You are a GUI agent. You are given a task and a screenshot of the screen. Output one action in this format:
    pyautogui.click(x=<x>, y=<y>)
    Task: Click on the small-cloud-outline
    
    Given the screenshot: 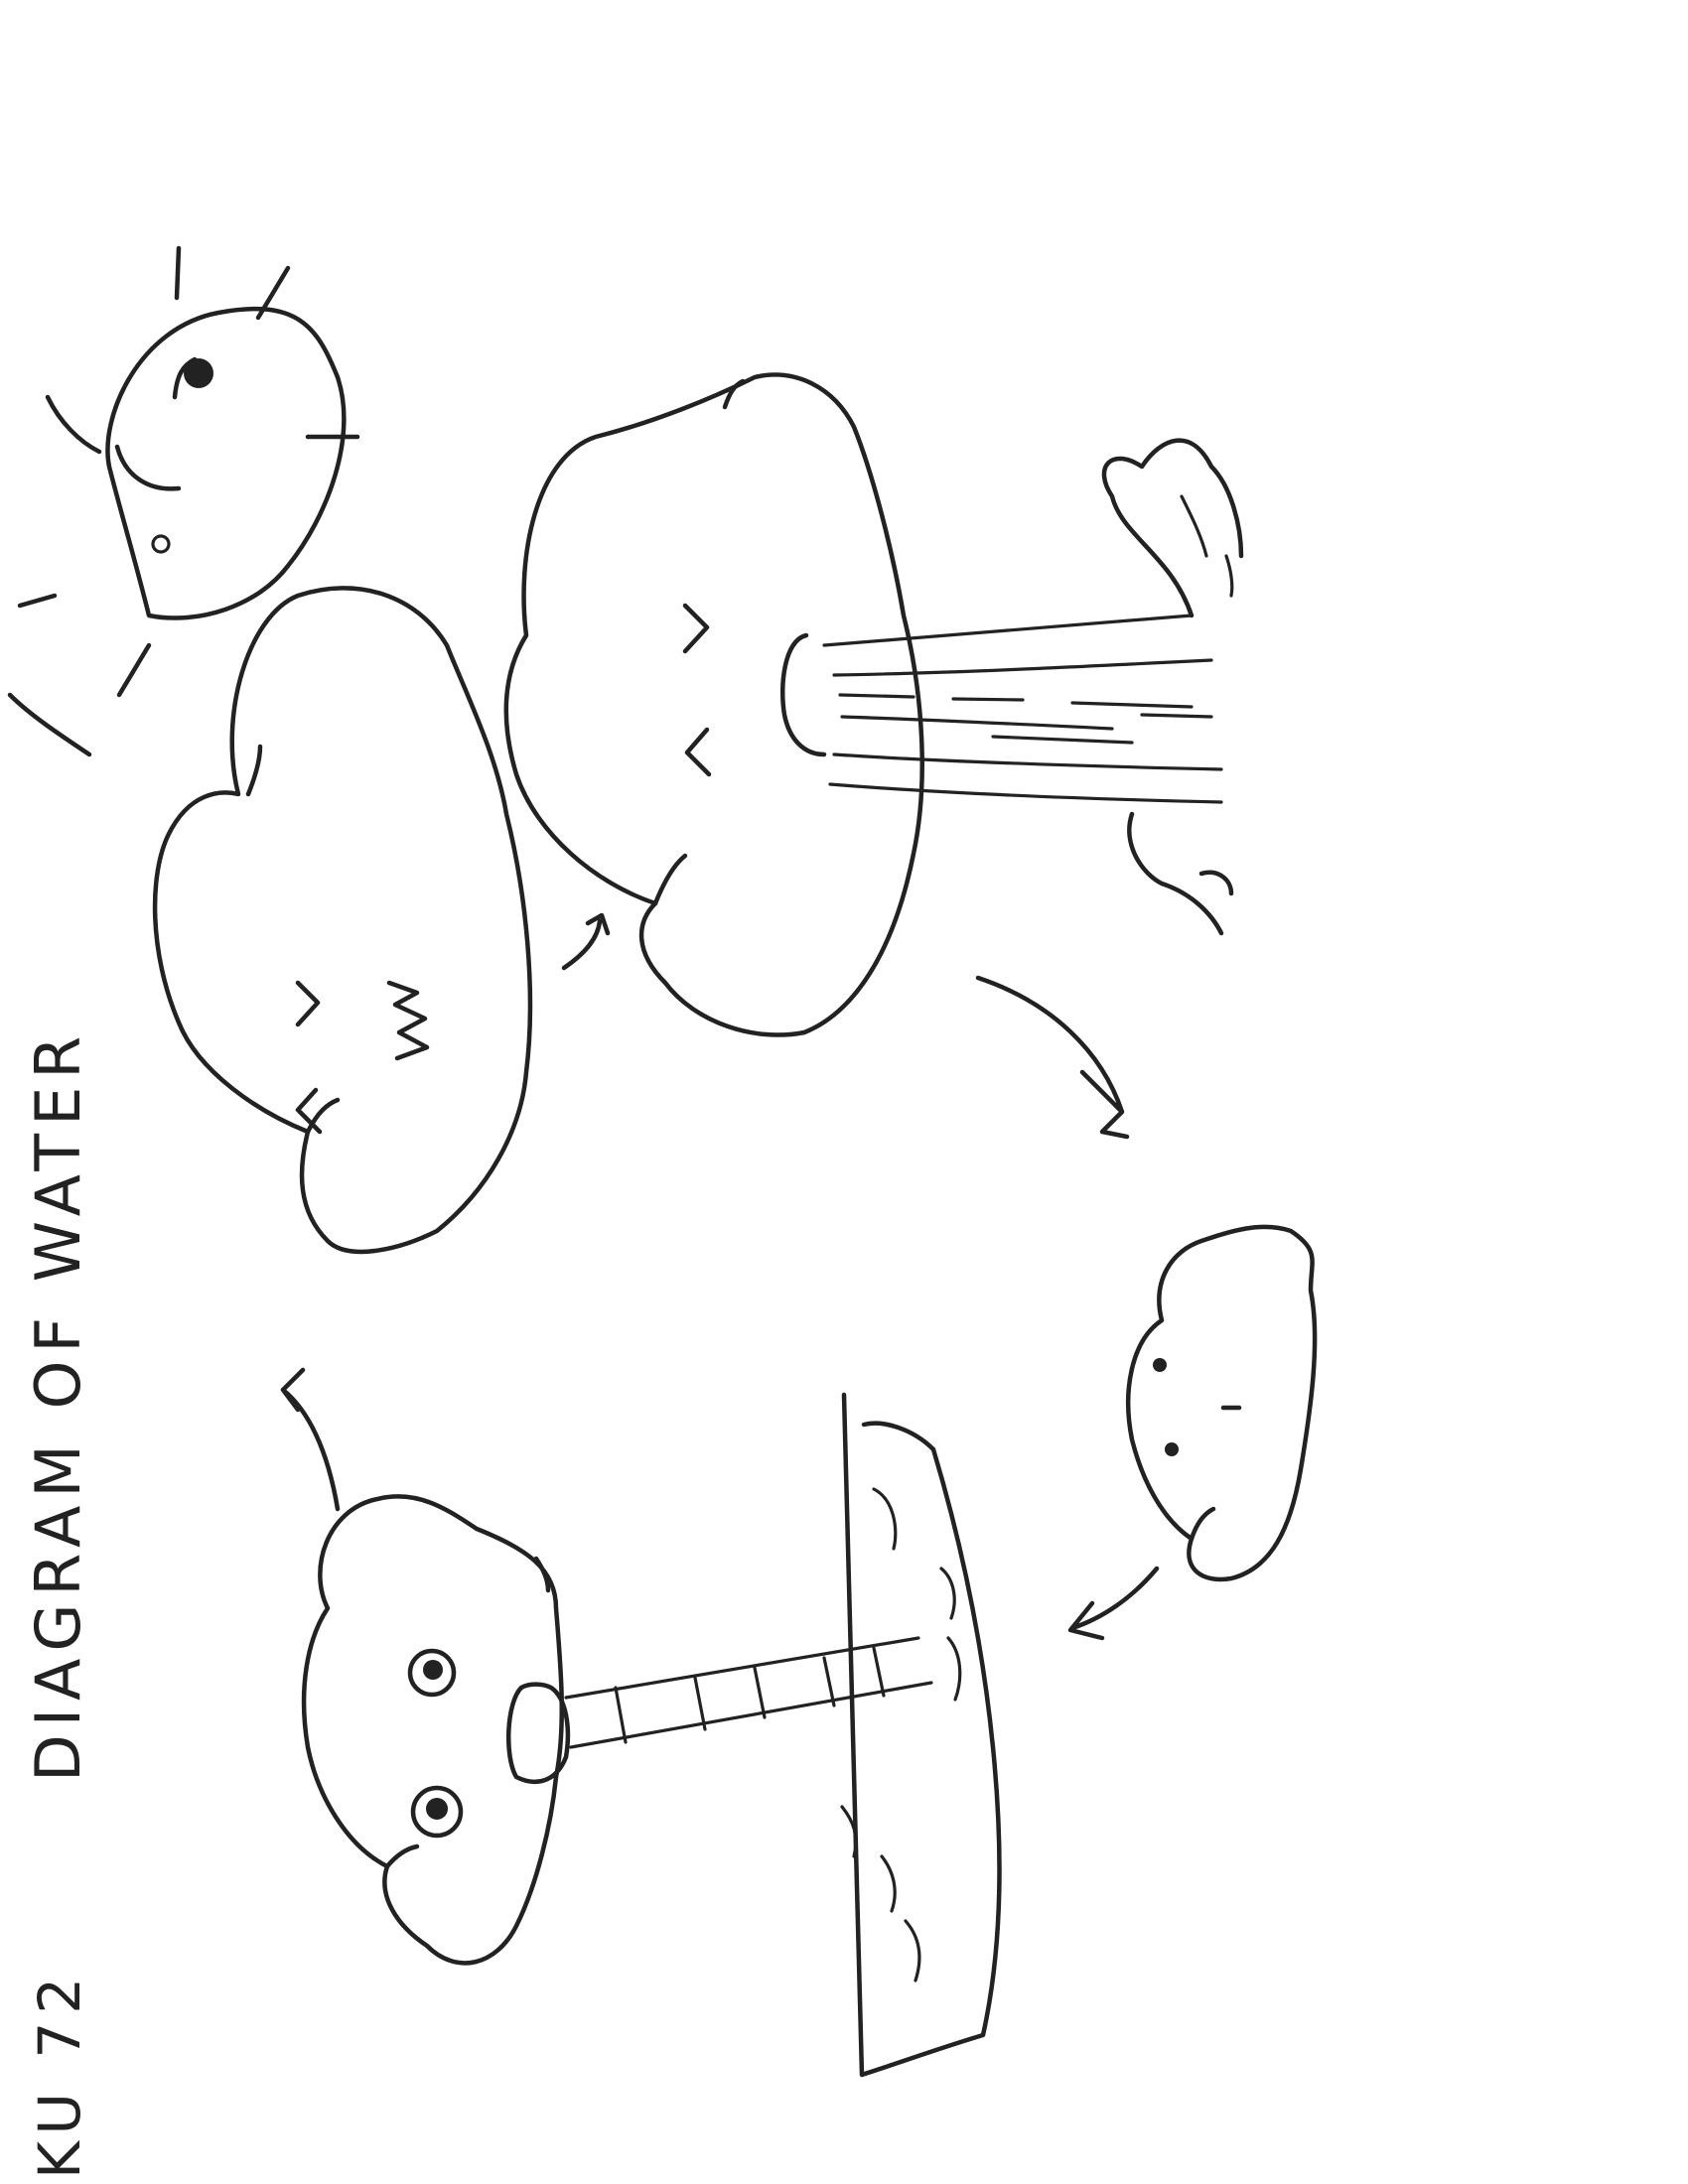 What is the action you would take?
    pyautogui.click(x=1222, y=1403)
    